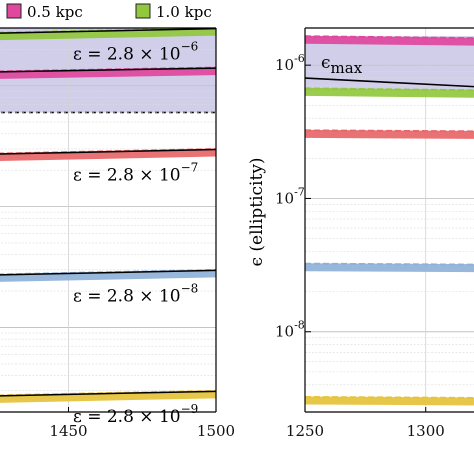 This screenshot has height=474, width=474. Describe the element at coordinates (184, 12) in the screenshot. I see `legend-label-1-0-kpc: 1.0 kpc` at that location.